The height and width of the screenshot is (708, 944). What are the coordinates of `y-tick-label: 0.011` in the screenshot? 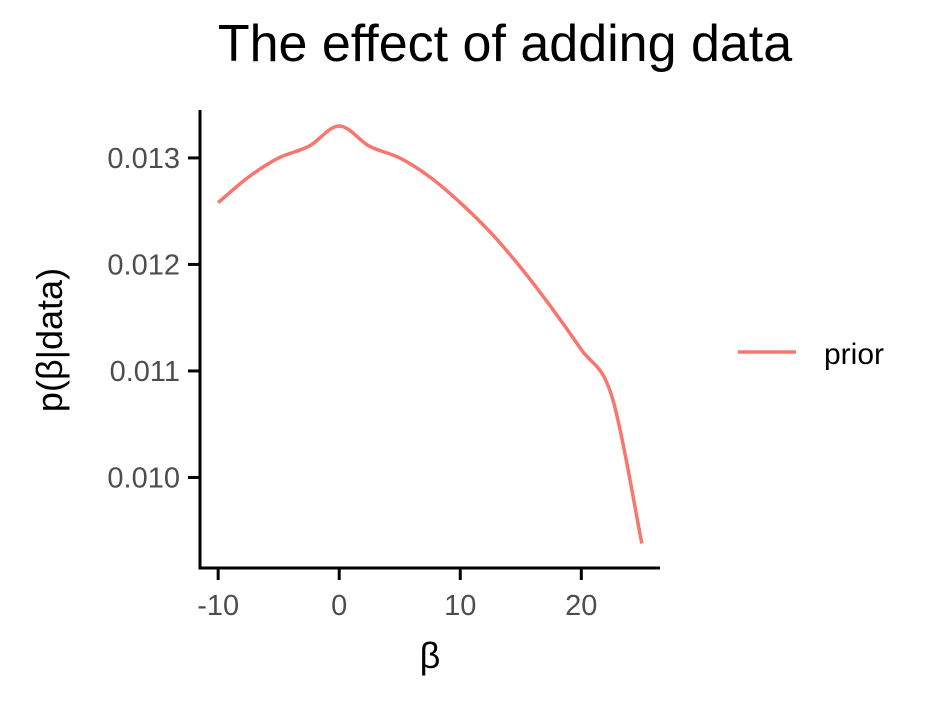 It's located at (145, 372).